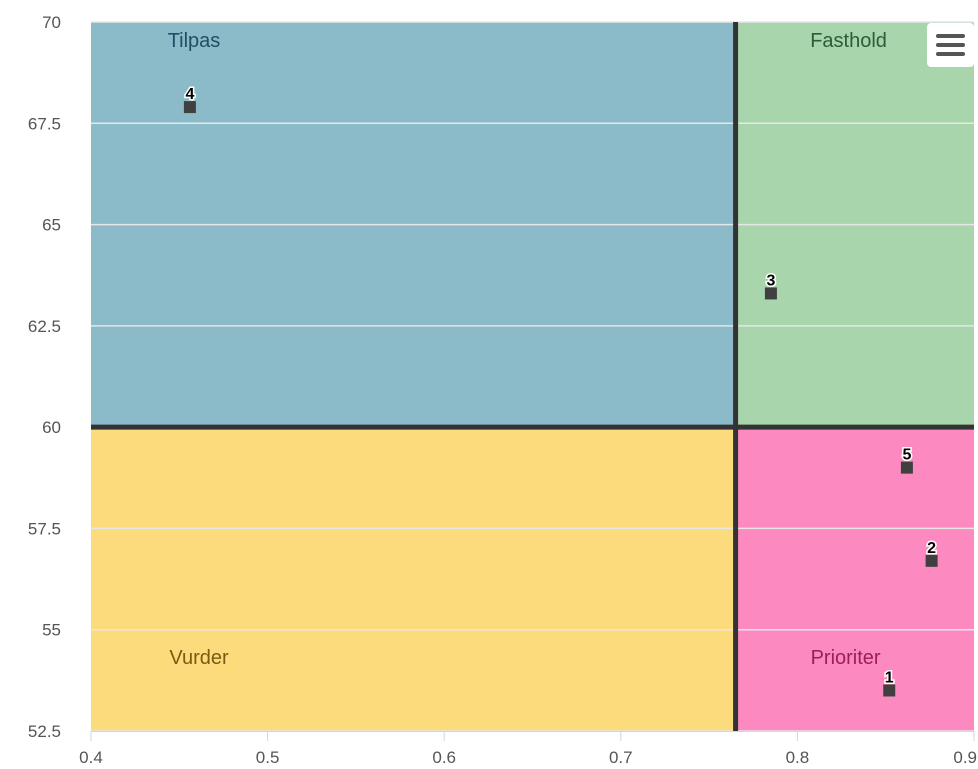 This screenshot has height=769, width=978. What do you see at coordinates (950, 36) in the screenshot?
I see `hamburger-menu-icon` at bounding box center [950, 36].